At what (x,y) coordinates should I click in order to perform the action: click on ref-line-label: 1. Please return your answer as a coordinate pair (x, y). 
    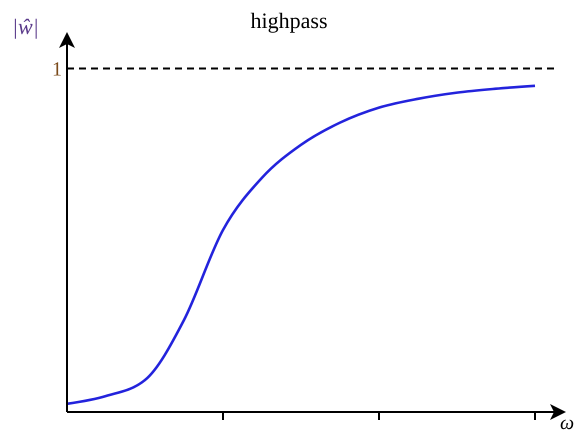
    Looking at the image, I should click on (57, 69).